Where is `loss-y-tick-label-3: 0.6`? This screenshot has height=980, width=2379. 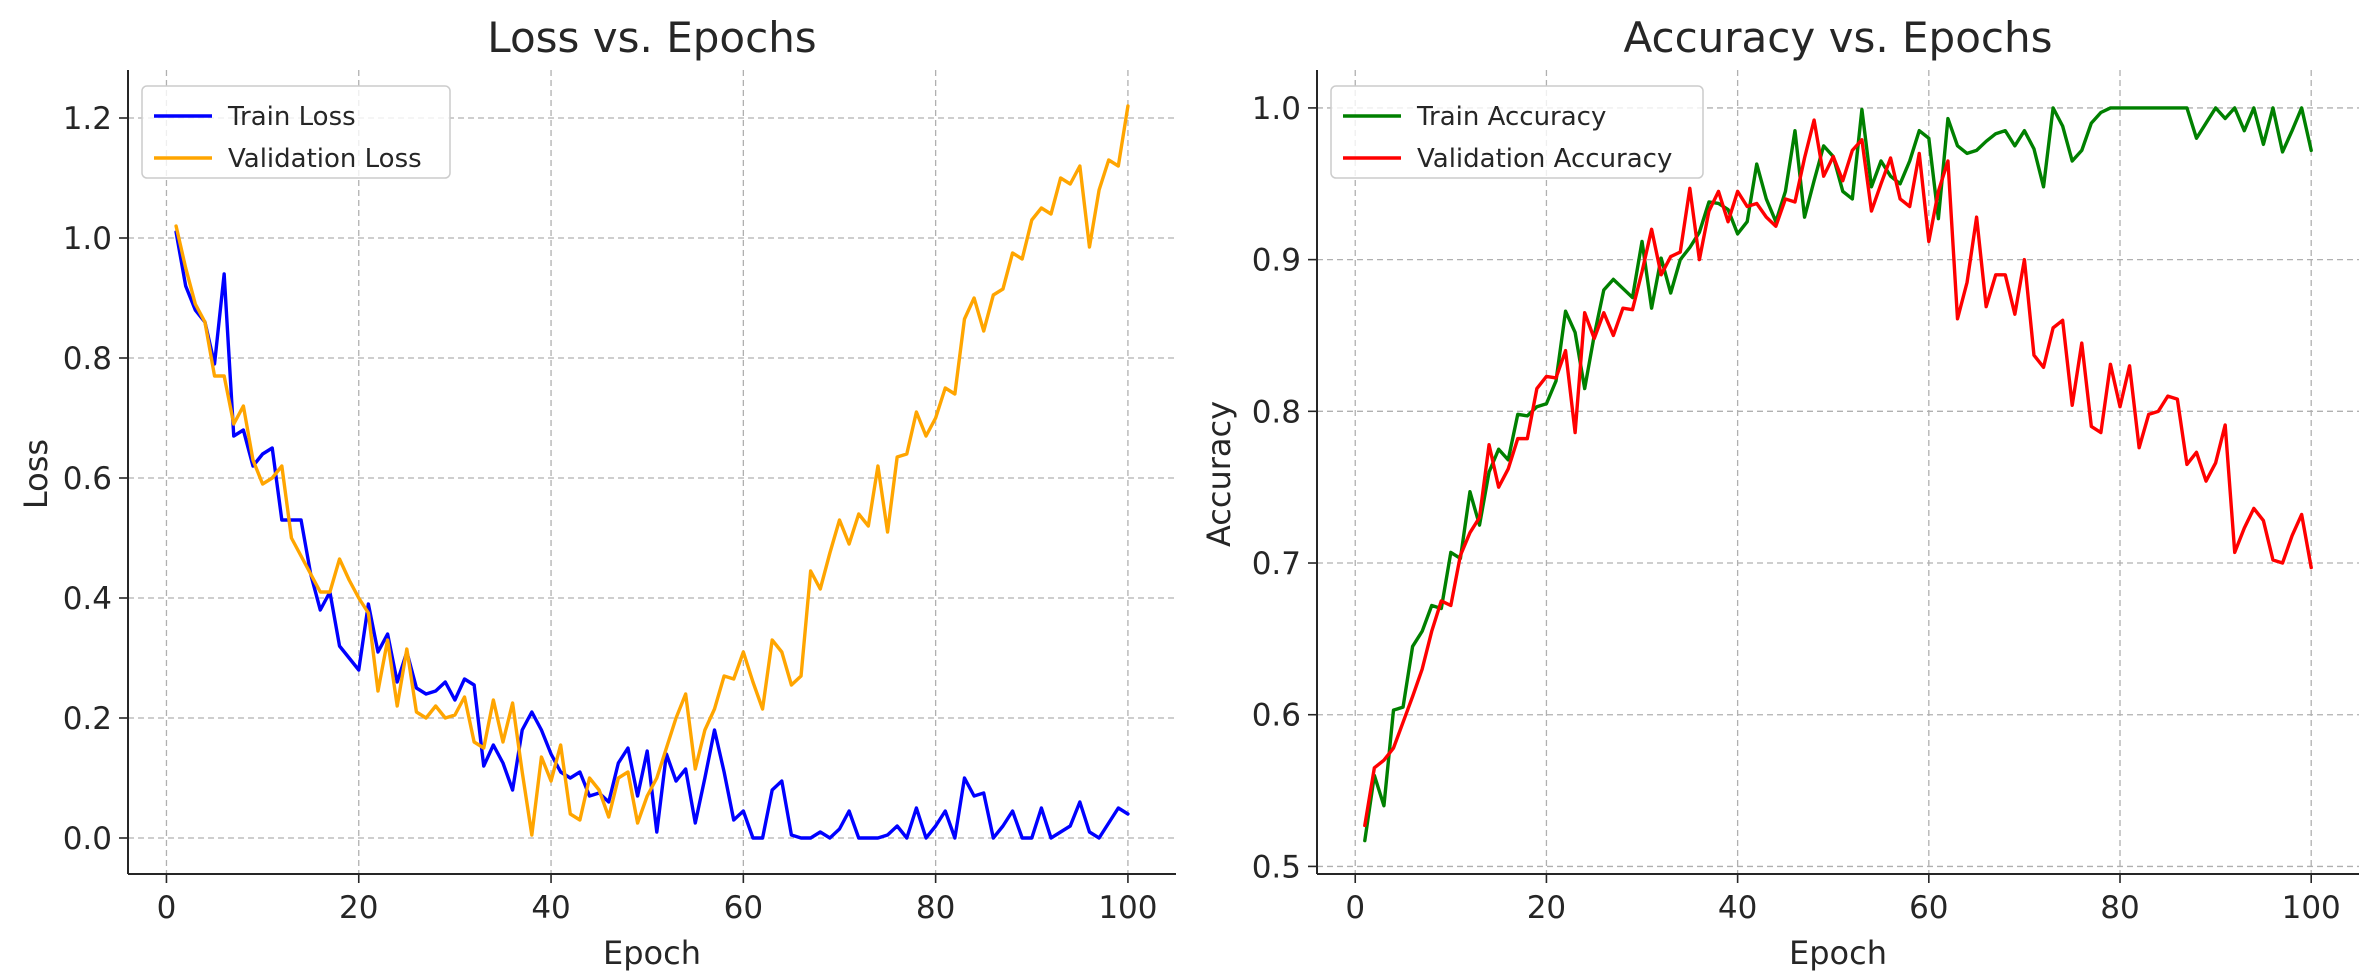
loss-y-tick-label-3: 0.6 is located at coordinates (87, 479).